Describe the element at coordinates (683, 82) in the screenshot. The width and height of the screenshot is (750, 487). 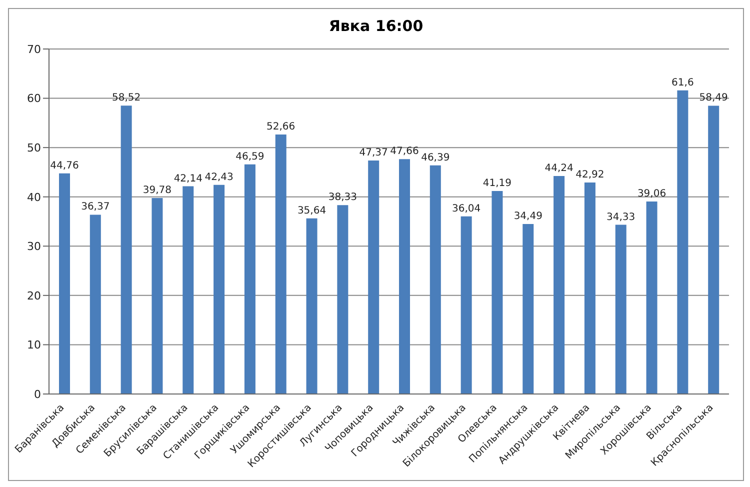
I see `data-label: 61,6` at that location.